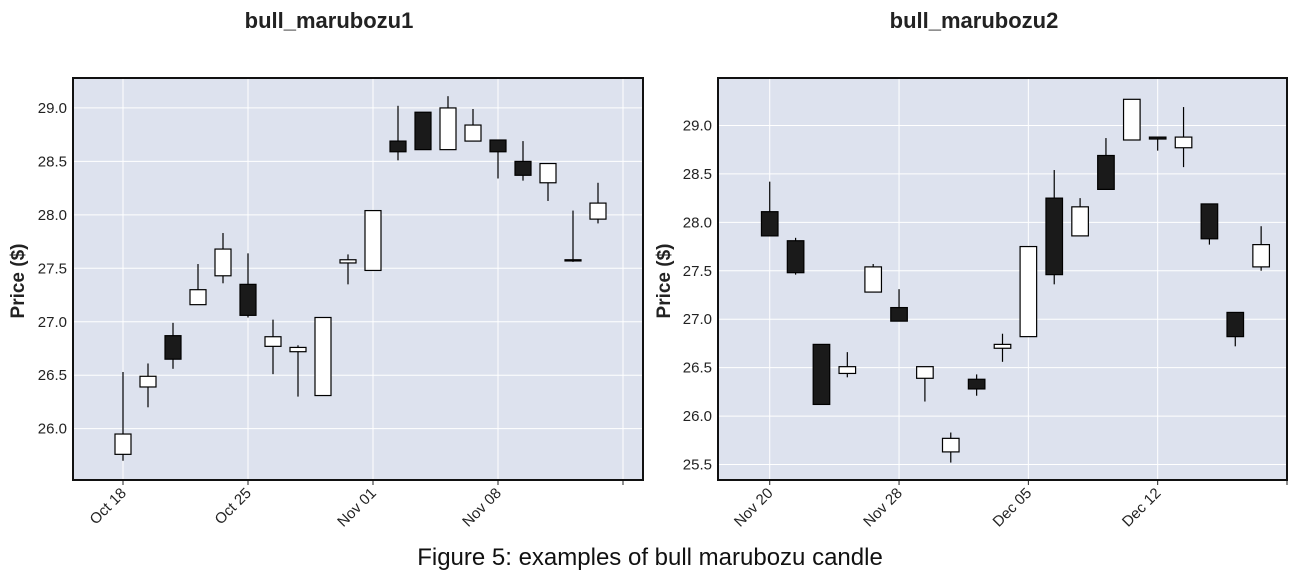  What do you see at coordinates (52, 215) in the screenshot?
I see `y-tick-label: 28.0` at bounding box center [52, 215].